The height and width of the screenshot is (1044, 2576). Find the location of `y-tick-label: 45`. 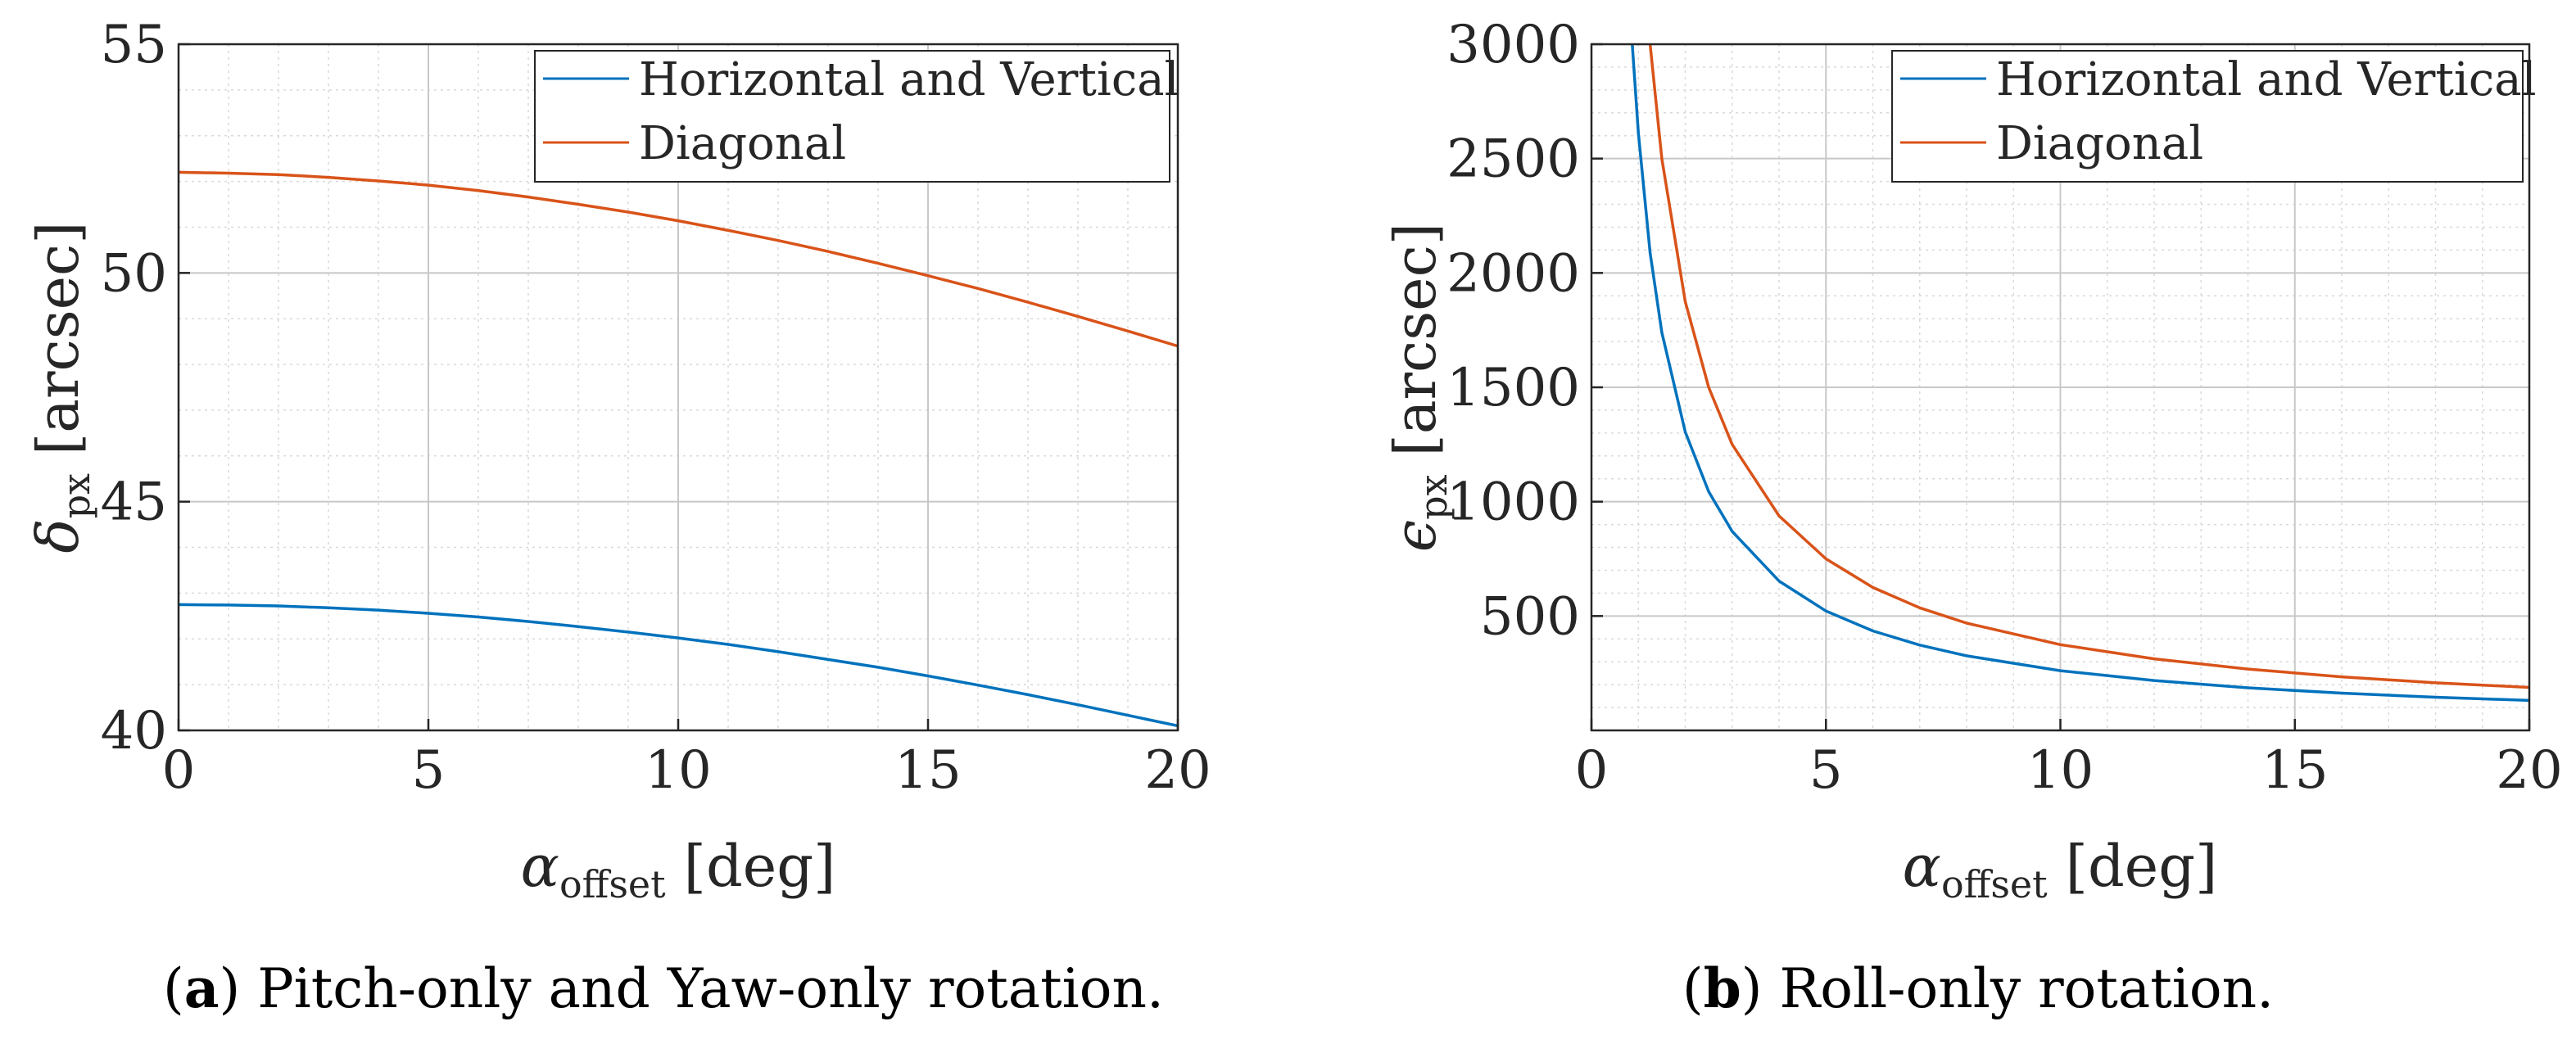

y-tick-label: 45 is located at coordinates (134, 502).